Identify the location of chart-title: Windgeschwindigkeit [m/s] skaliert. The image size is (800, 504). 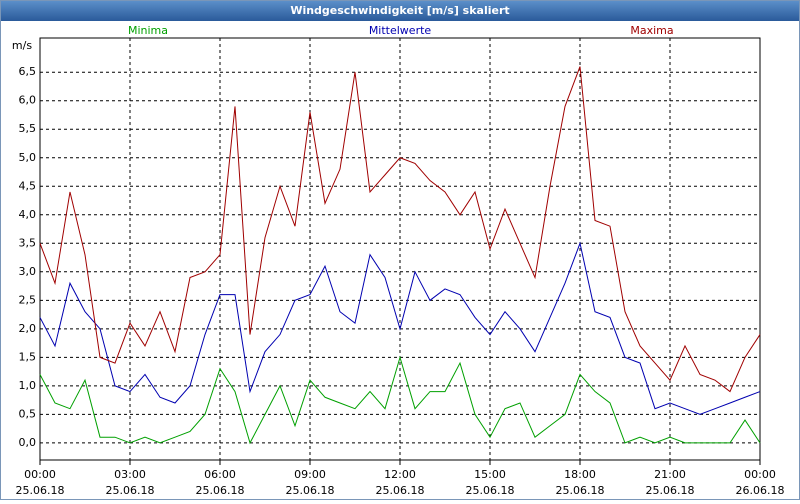
(399, 10).